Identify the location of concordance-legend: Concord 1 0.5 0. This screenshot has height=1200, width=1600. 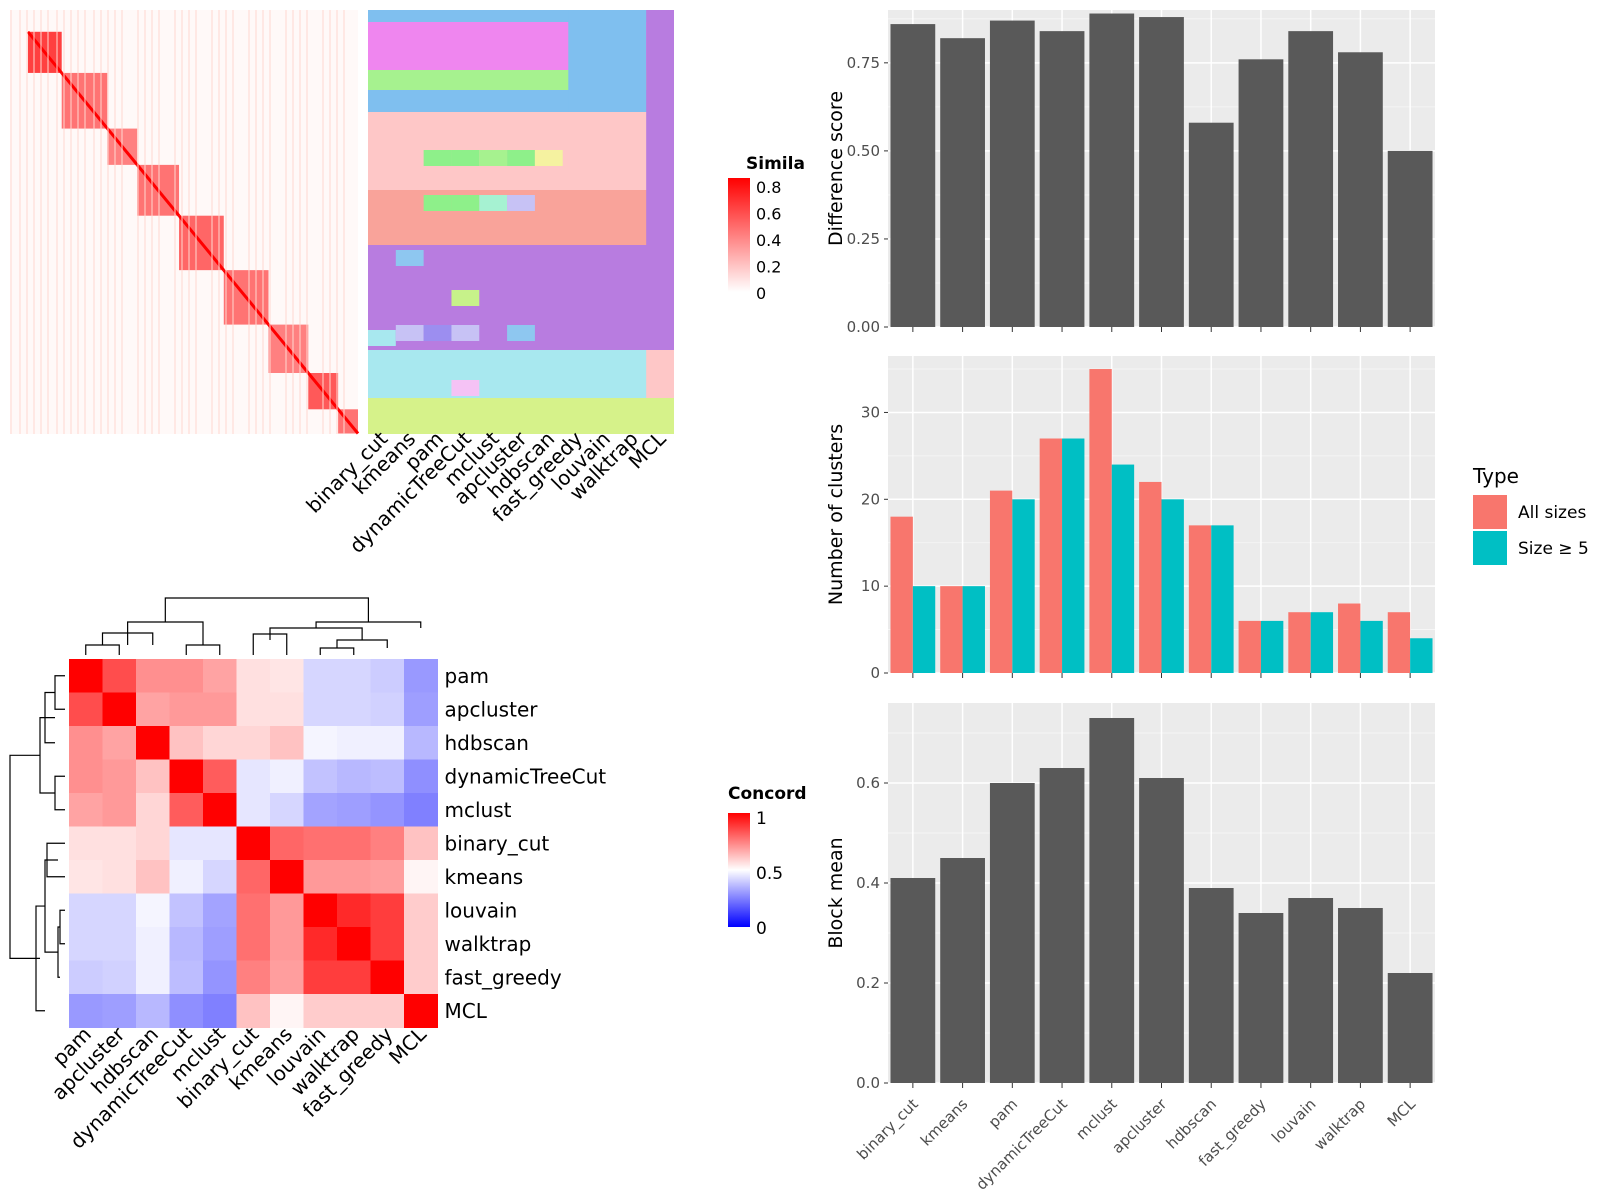
(767, 861).